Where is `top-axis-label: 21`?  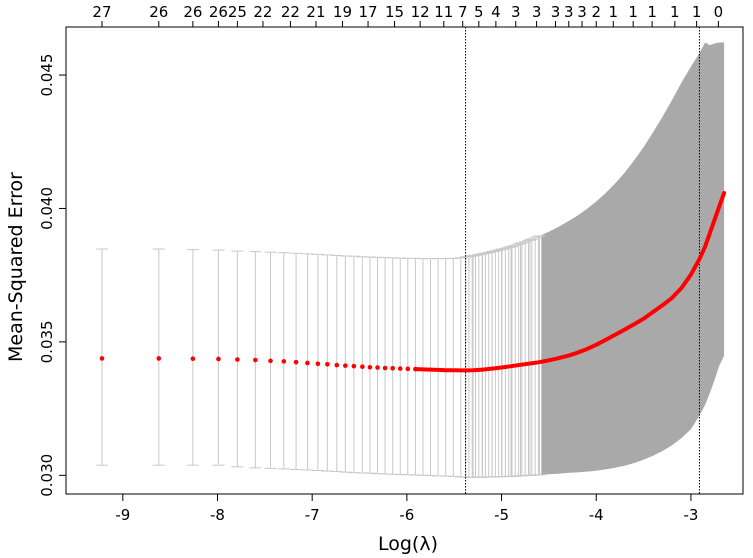
top-axis-label: 21 is located at coordinates (315, 12).